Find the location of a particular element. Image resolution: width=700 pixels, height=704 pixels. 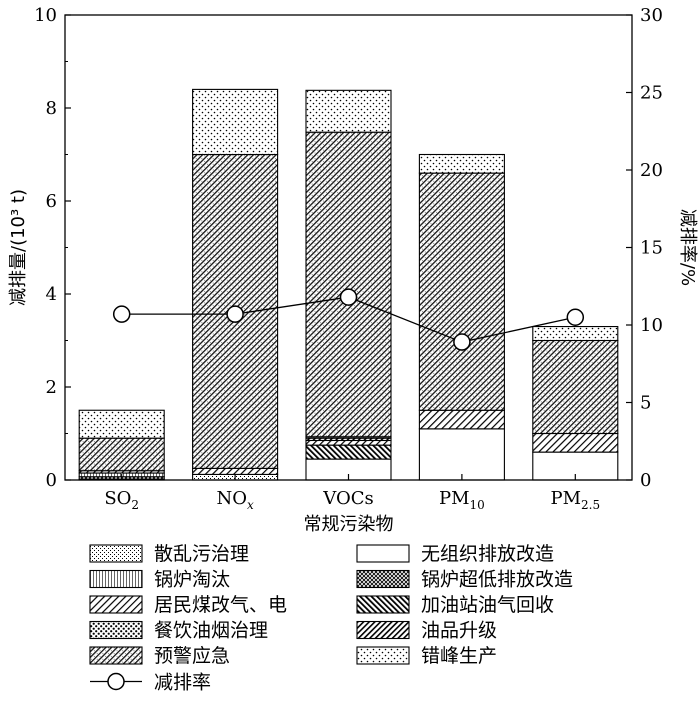

y-tick-label-2: 4 is located at coordinates (51, 294).